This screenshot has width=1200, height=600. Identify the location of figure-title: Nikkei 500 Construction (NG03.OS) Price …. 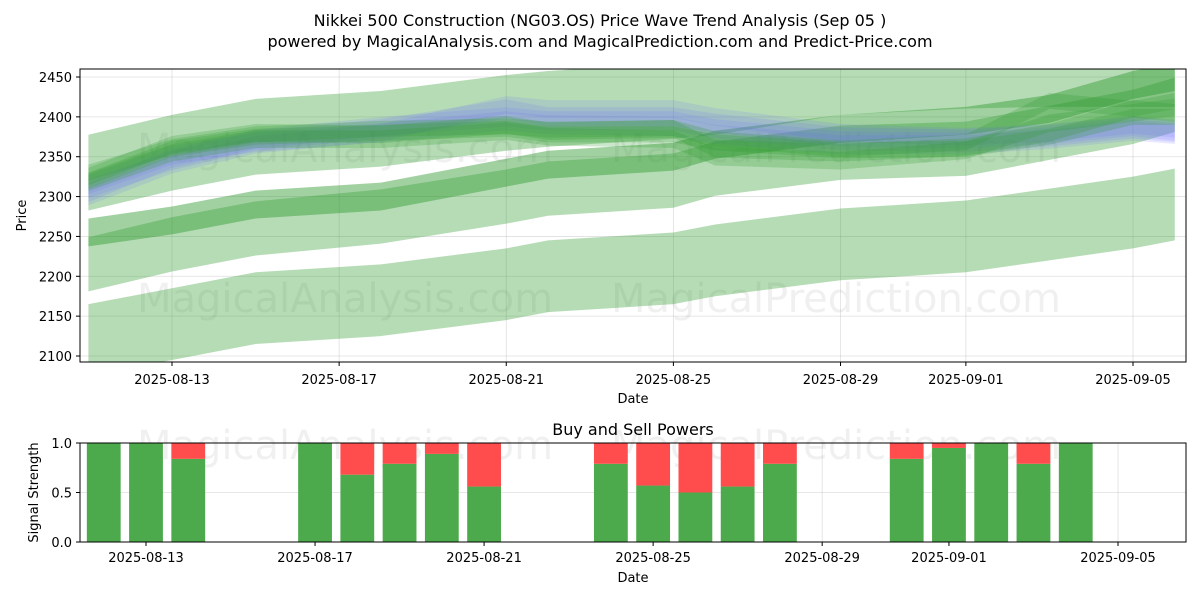
(600, 20).